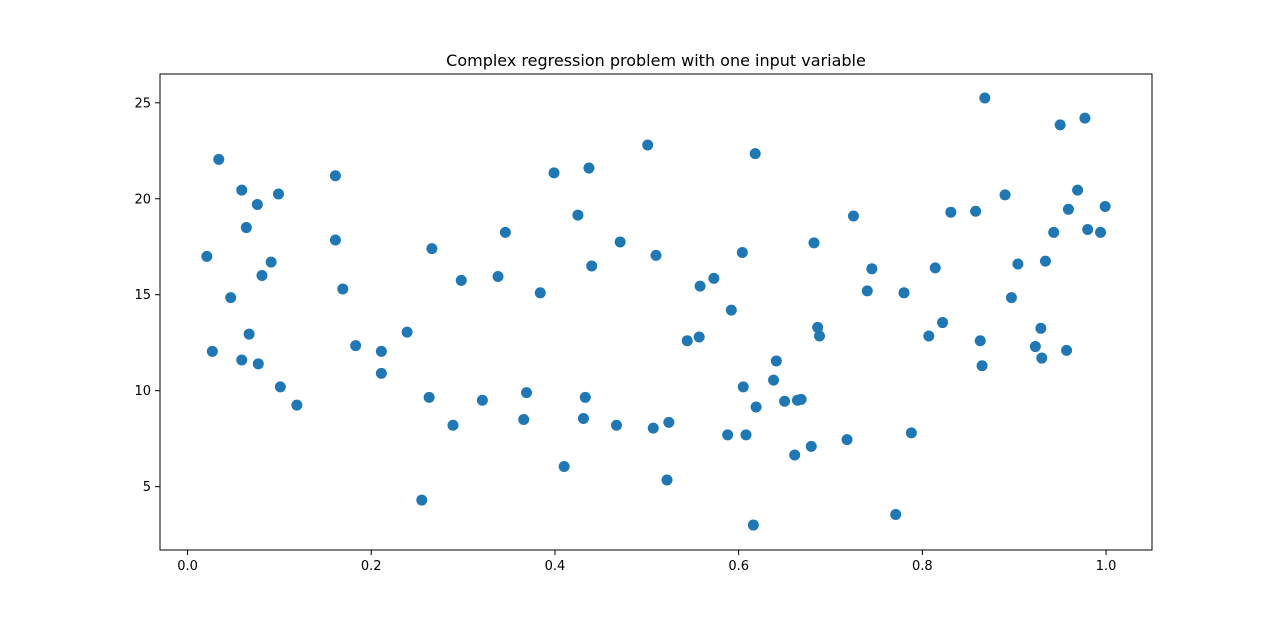  I want to click on x-tick-label: 0.6, so click(738, 566).